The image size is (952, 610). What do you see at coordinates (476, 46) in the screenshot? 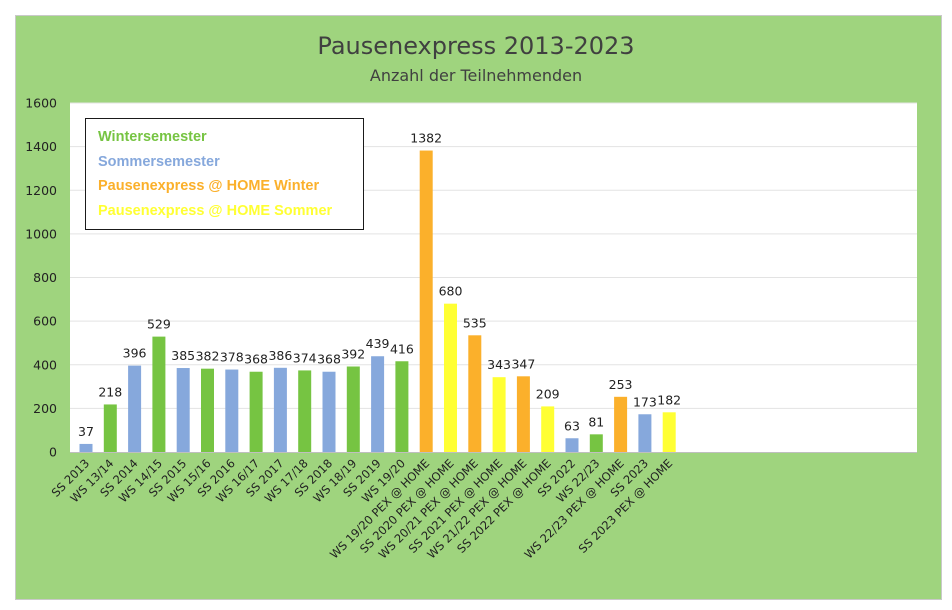
I see `chart-title: Pausenexpress 2013-2023` at bounding box center [476, 46].